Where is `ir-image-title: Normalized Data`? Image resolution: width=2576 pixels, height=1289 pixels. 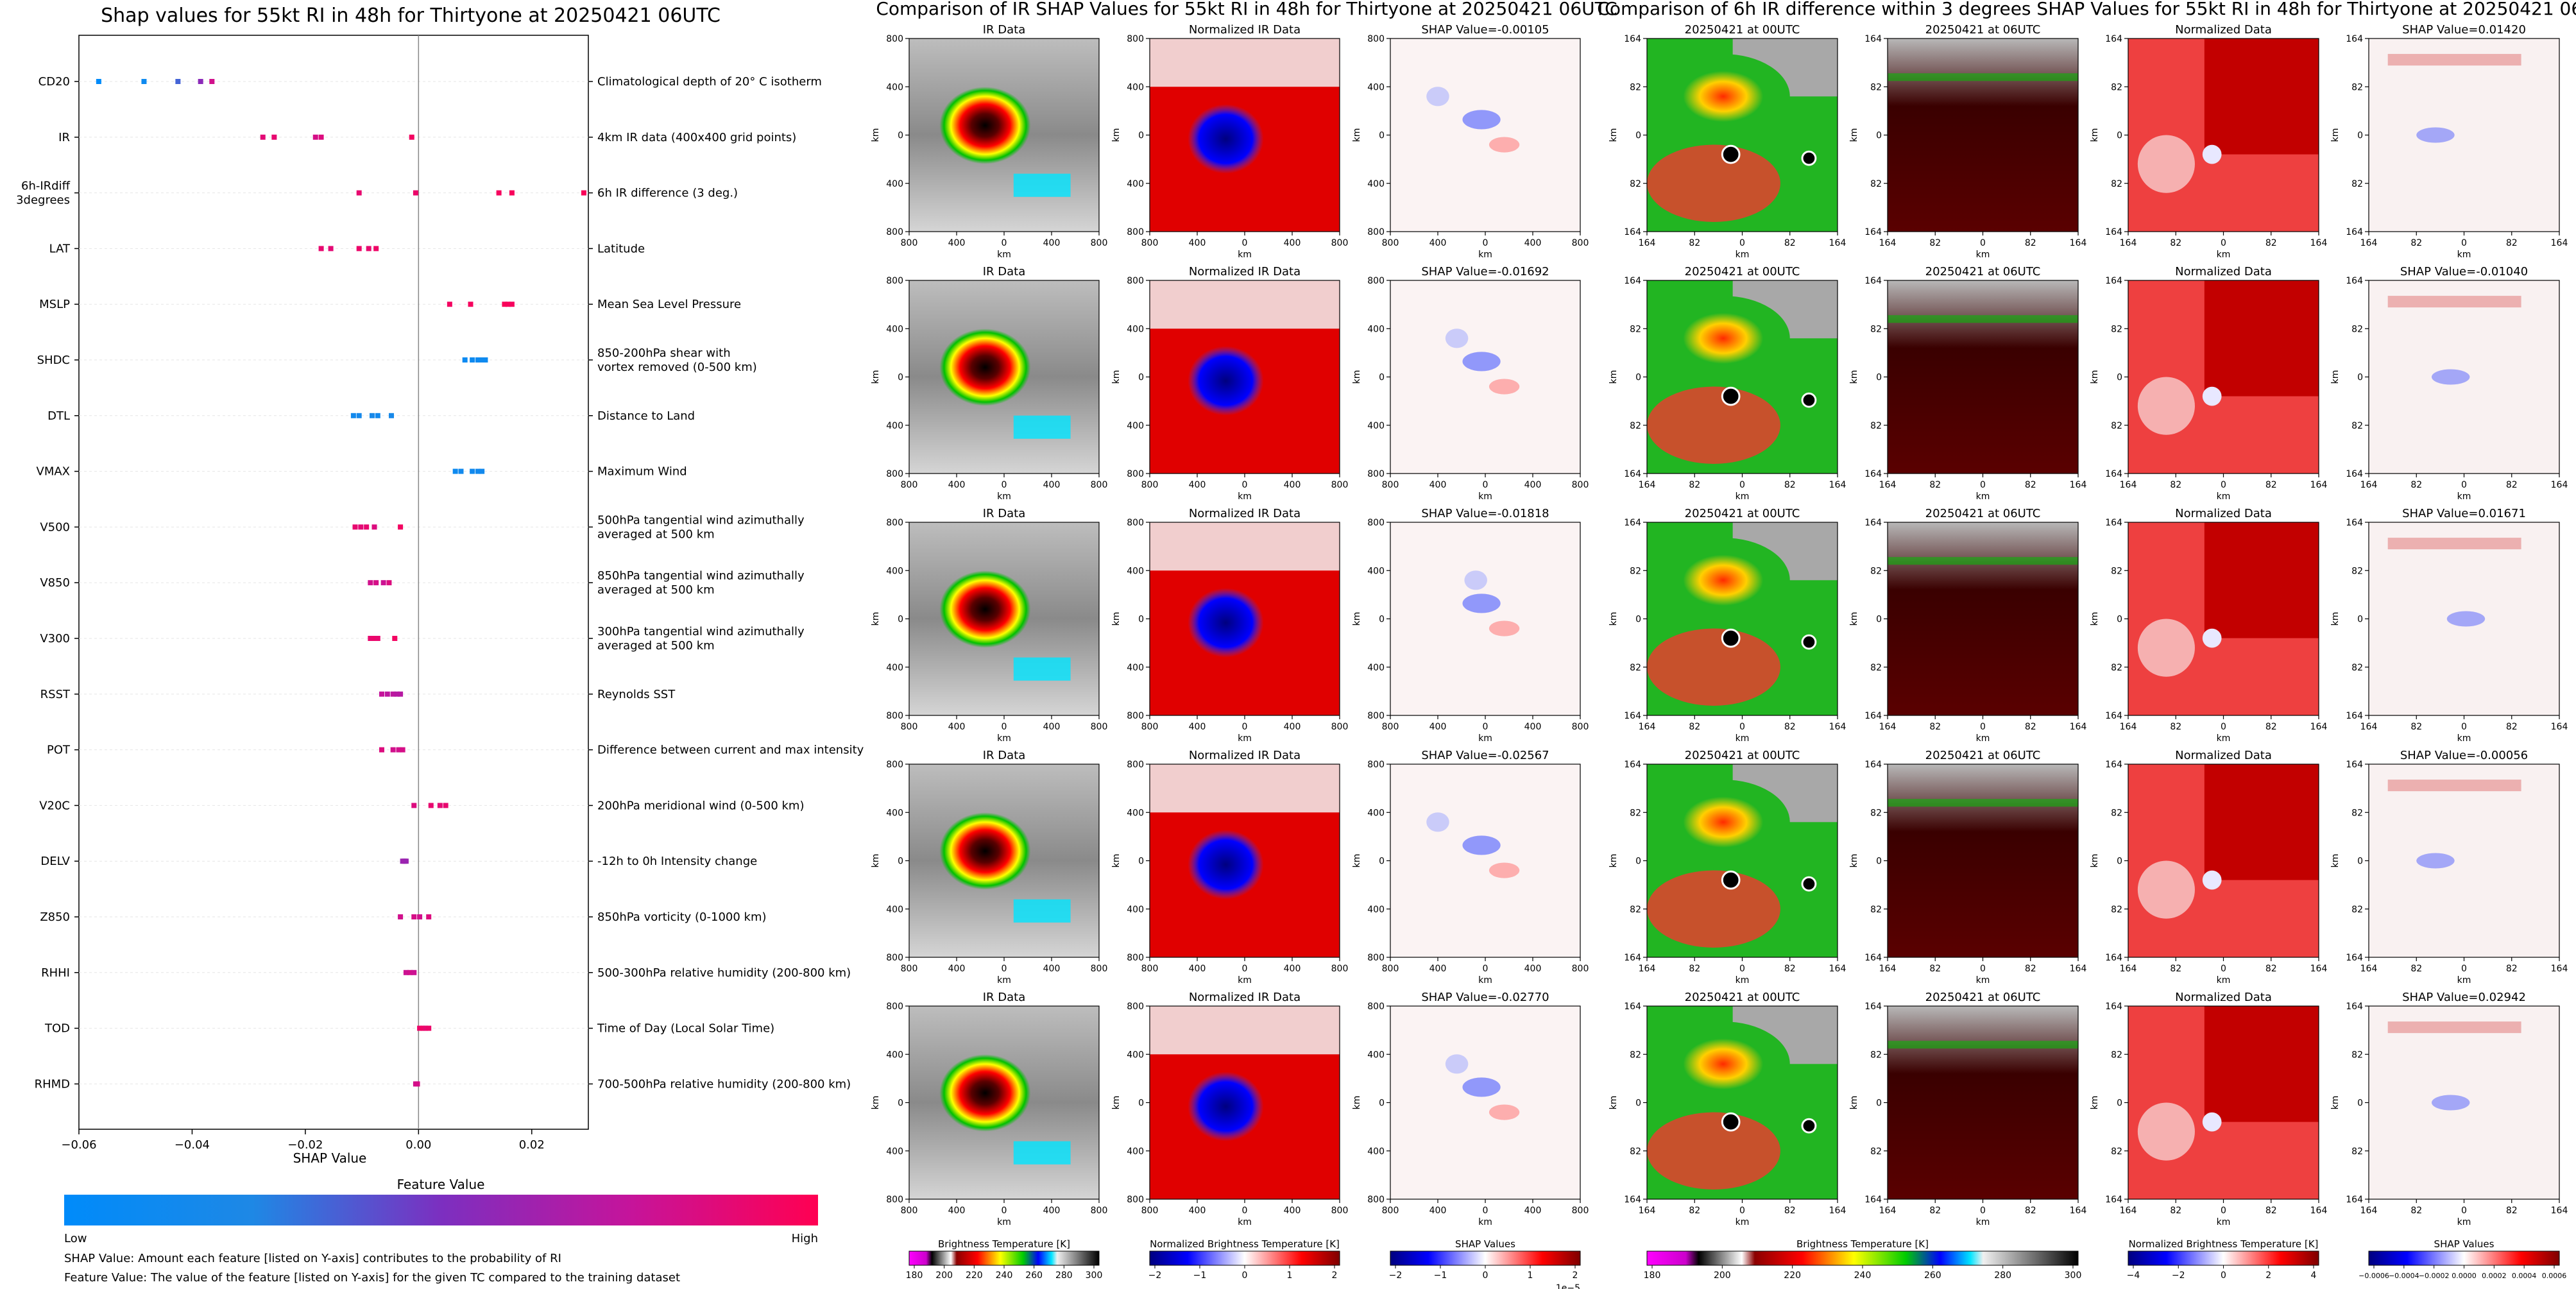 ir-image-title: Normalized Data is located at coordinates (2223, 30).